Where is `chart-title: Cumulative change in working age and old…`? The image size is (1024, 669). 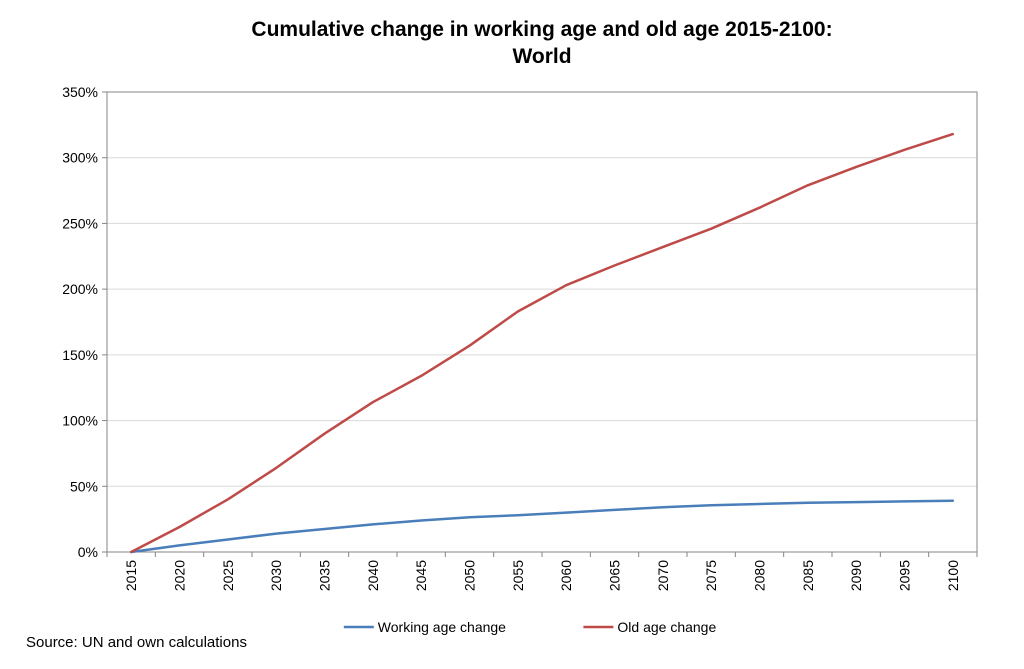
chart-title: Cumulative change in working age and old… is located at coordinates (542, 29).